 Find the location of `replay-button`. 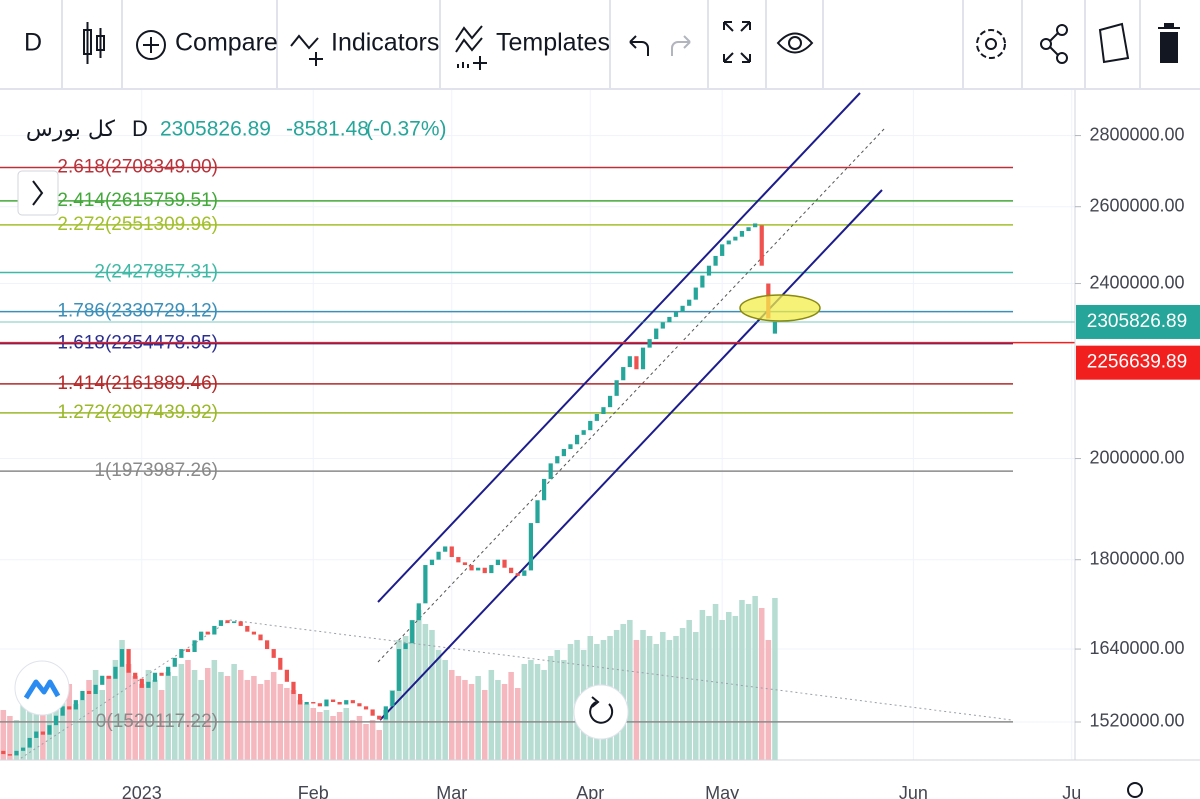

replay-button is located at coordinates (601, 712).